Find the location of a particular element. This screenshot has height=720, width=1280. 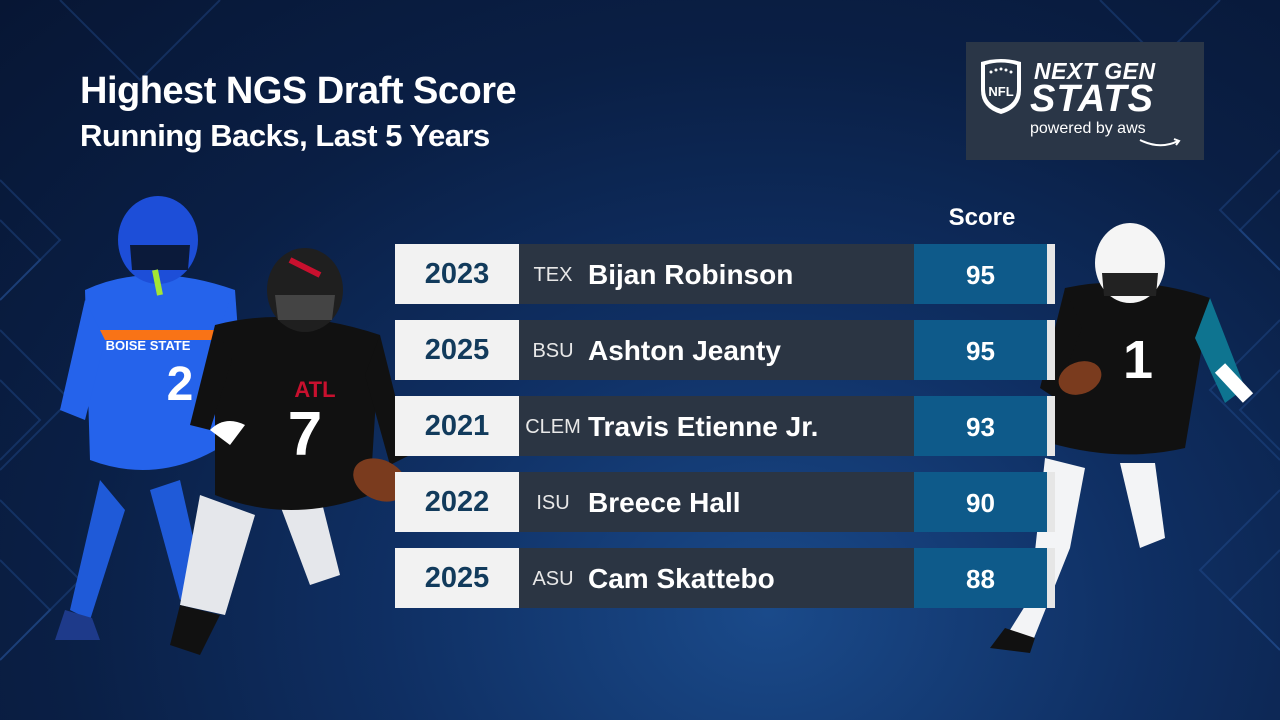

table-row: 2021 CLEM Travis Etienne Jr. 93 is located at coordinates (725, 426).